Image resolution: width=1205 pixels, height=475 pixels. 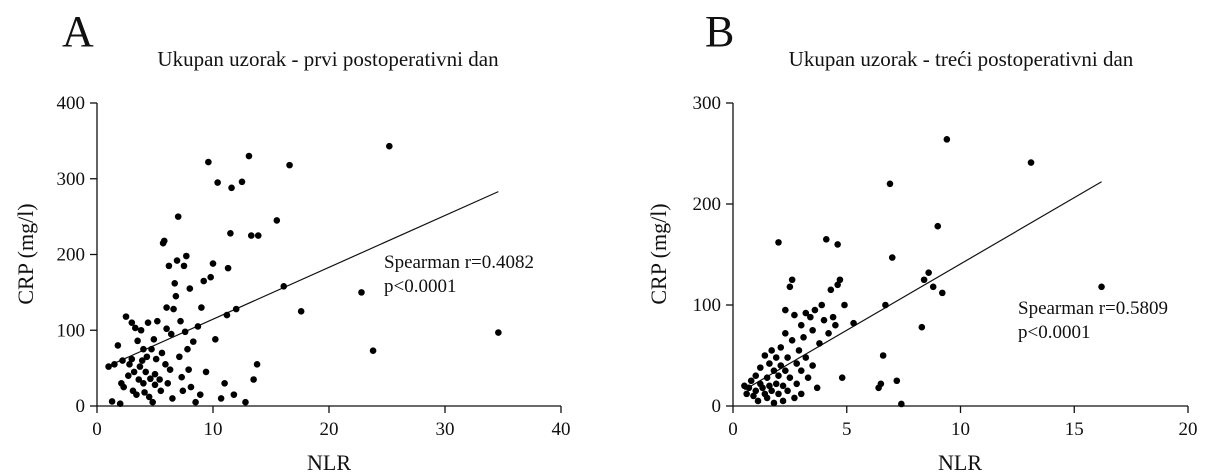 I want to click on panel-b-p-value: p<0.0001, so click(x=1054, y=332).